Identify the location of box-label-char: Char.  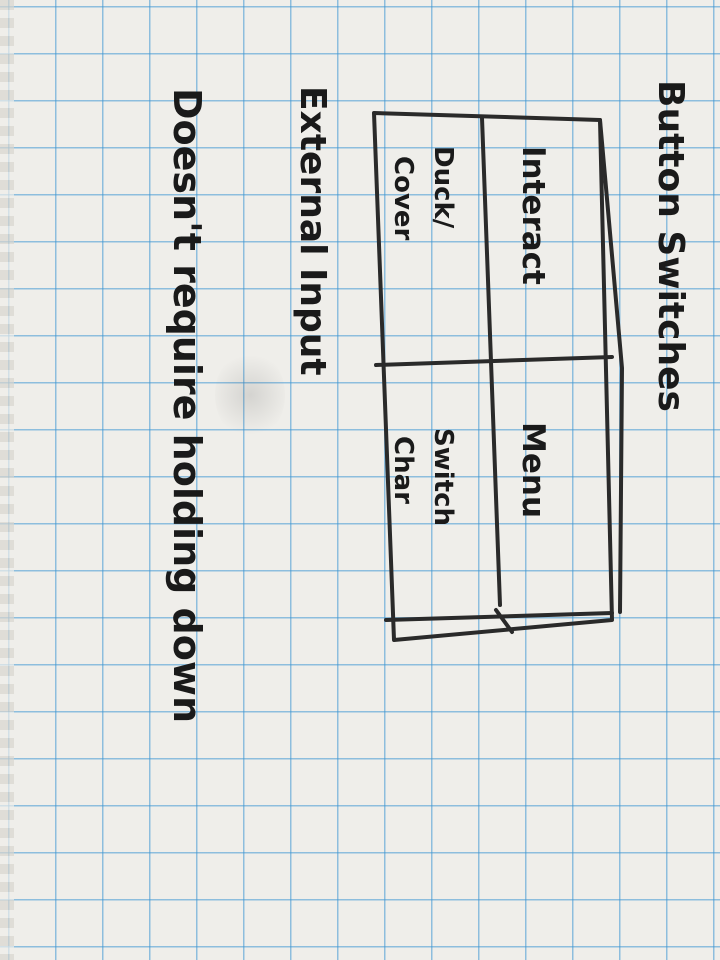
(403, 470).